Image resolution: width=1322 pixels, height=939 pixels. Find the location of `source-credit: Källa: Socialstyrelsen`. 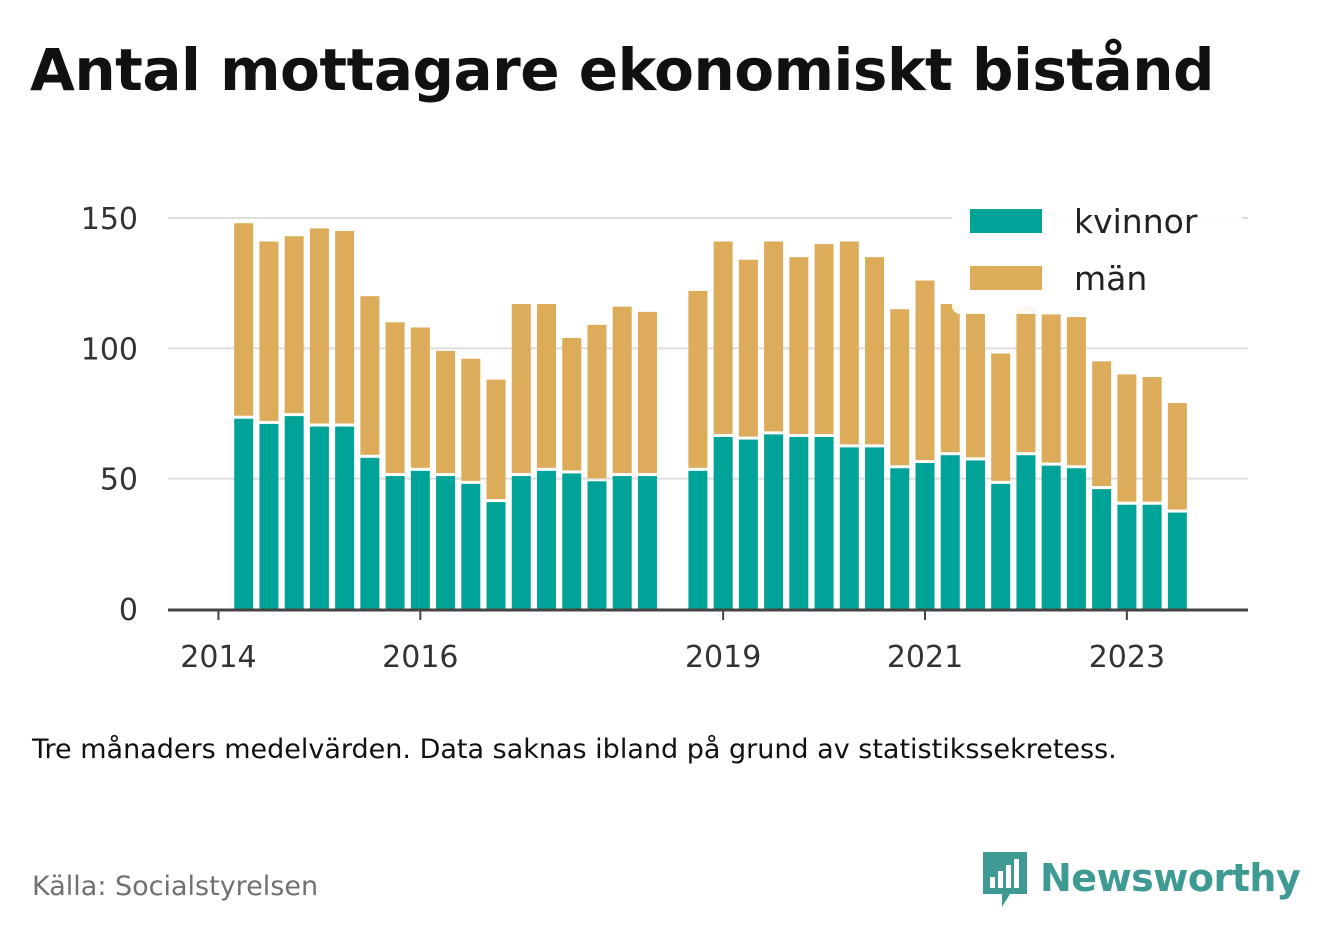

source-credit: Källa: Socialstyrelsen is located at coordinates (175, 886).